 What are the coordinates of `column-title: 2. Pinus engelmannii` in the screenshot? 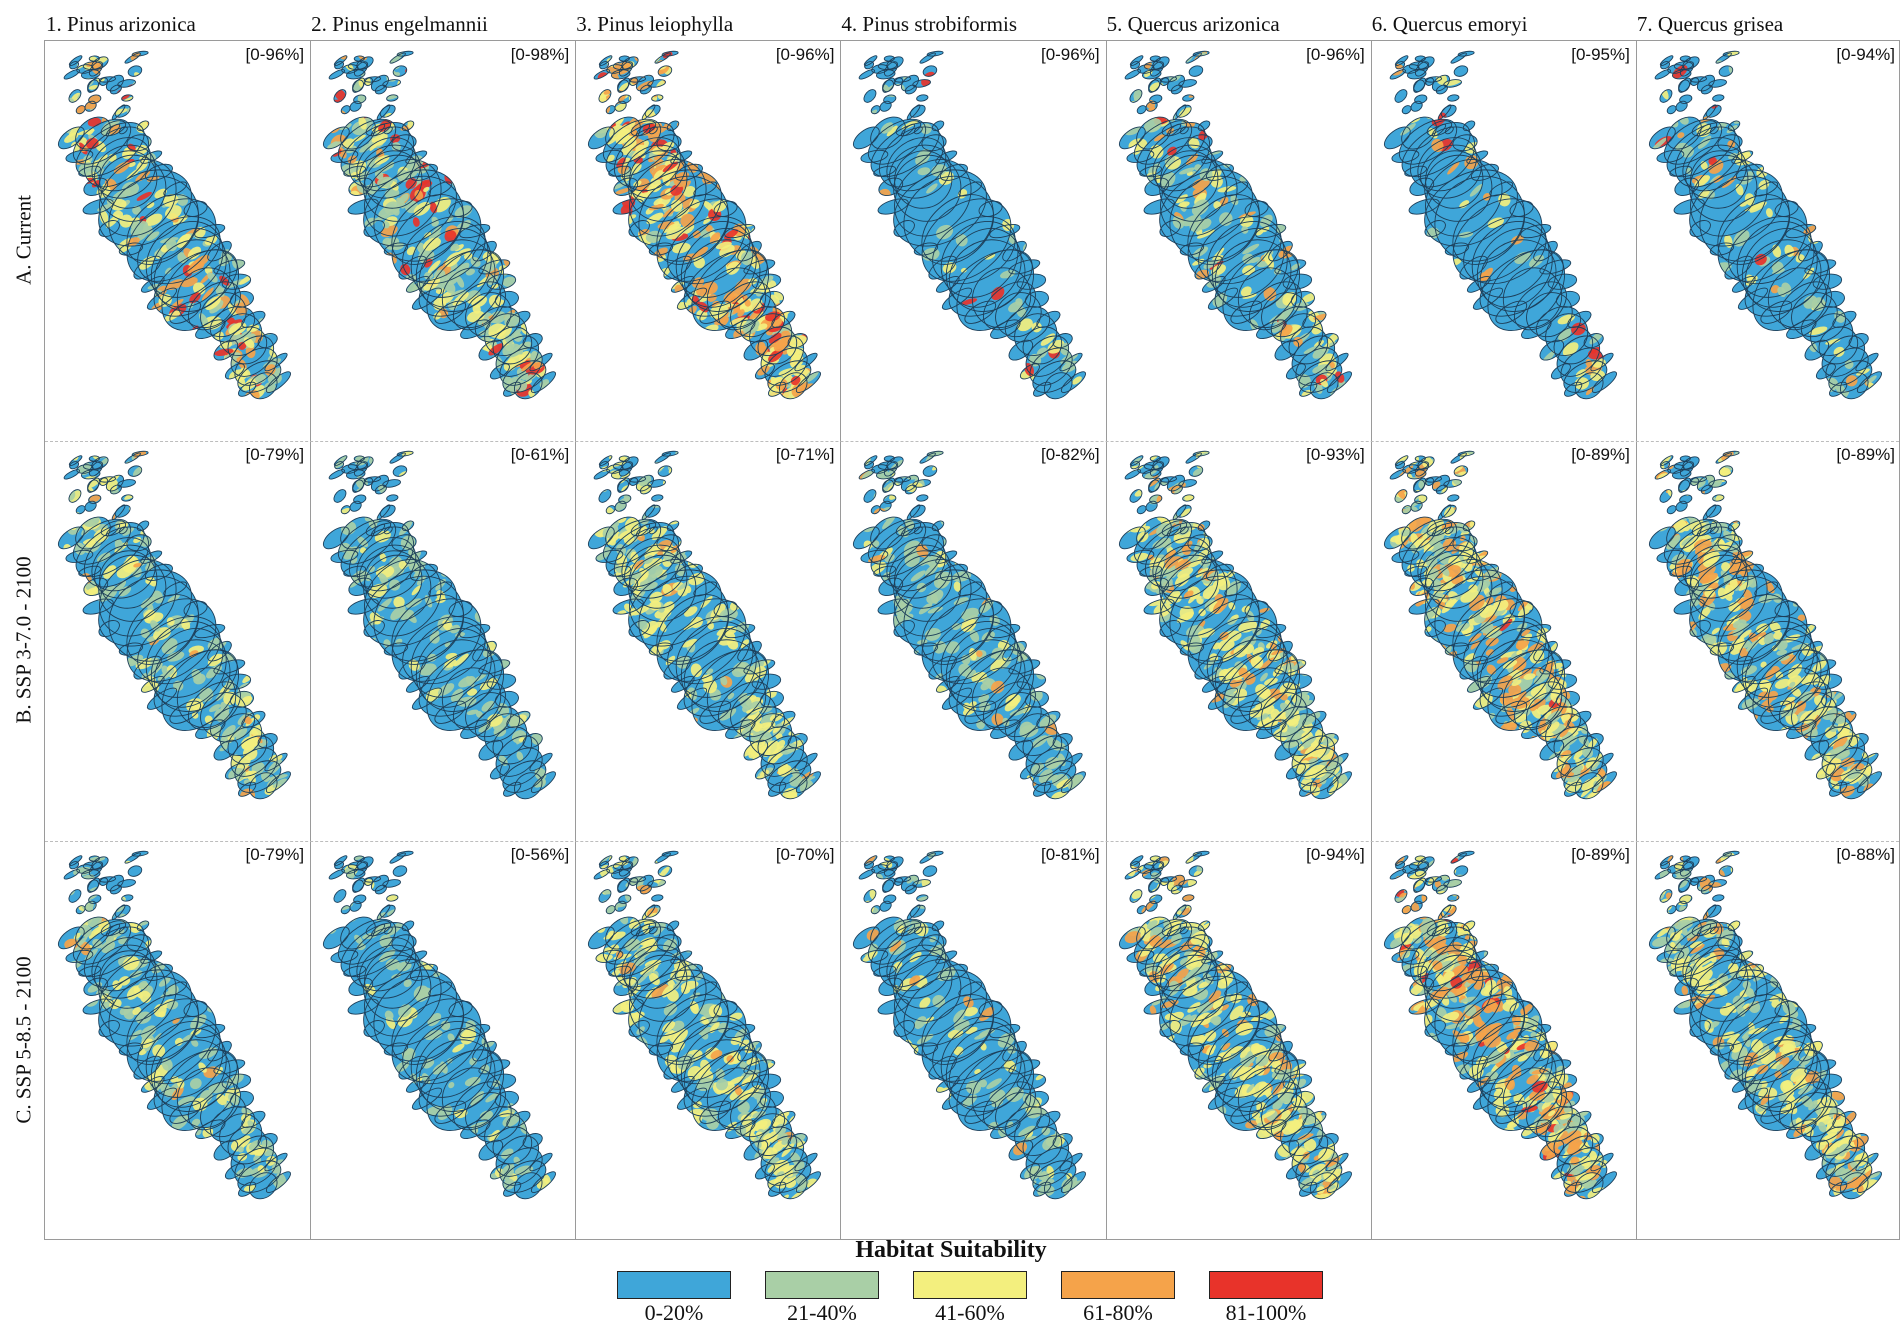 It's located at (399, 24).